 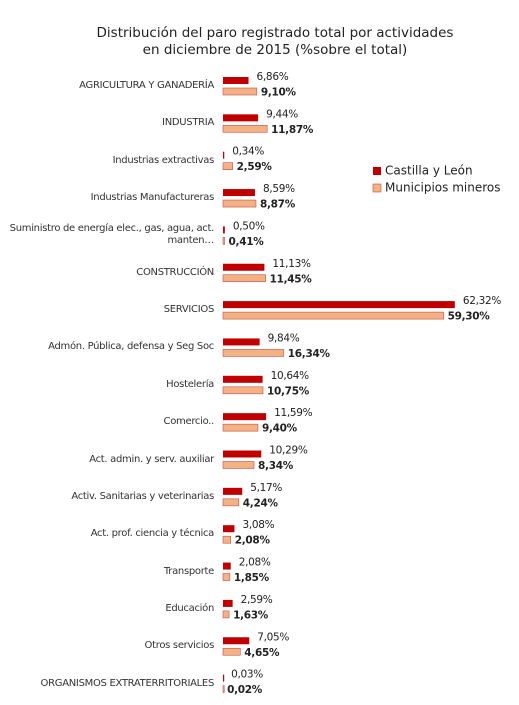 I want to click on category-label: Hostelería, so click(x=190, y=384).